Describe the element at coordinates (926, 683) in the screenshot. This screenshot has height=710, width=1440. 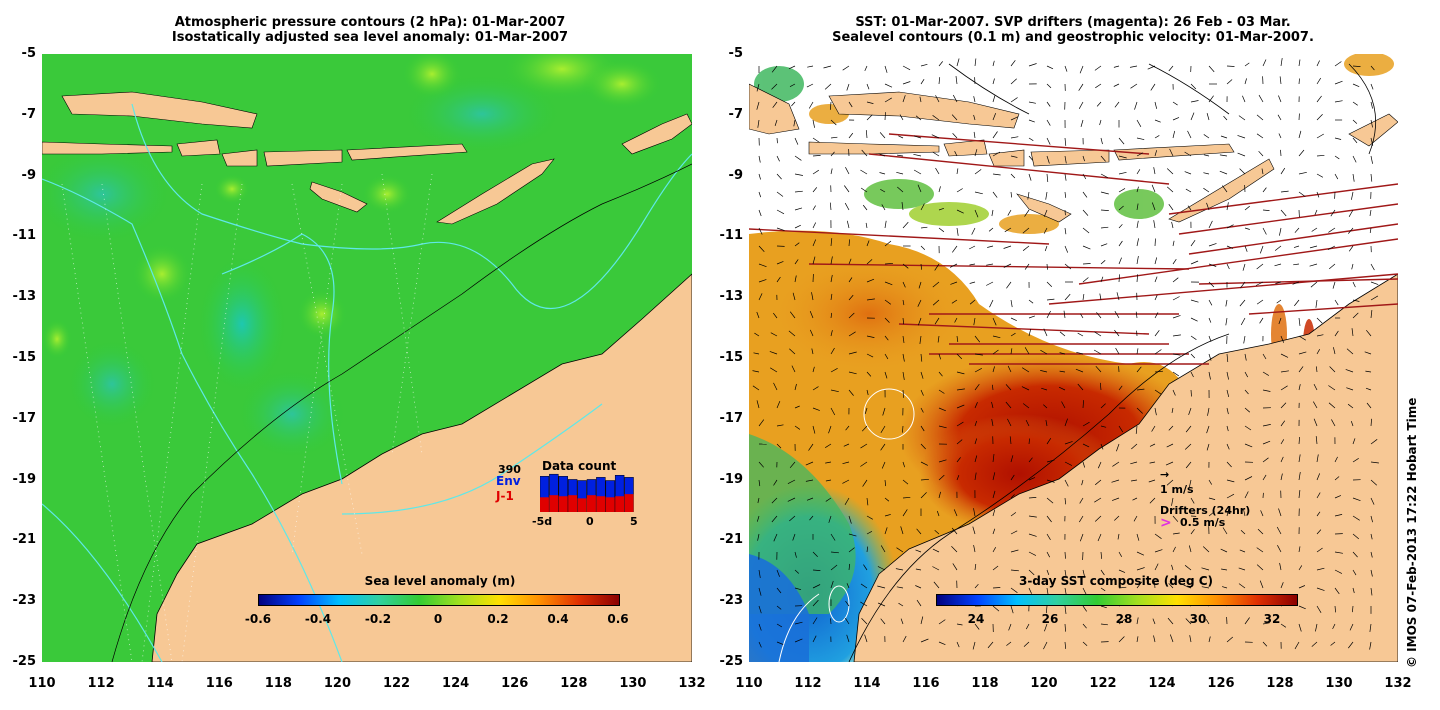
I see `right-xtick-3: 116` at that location.